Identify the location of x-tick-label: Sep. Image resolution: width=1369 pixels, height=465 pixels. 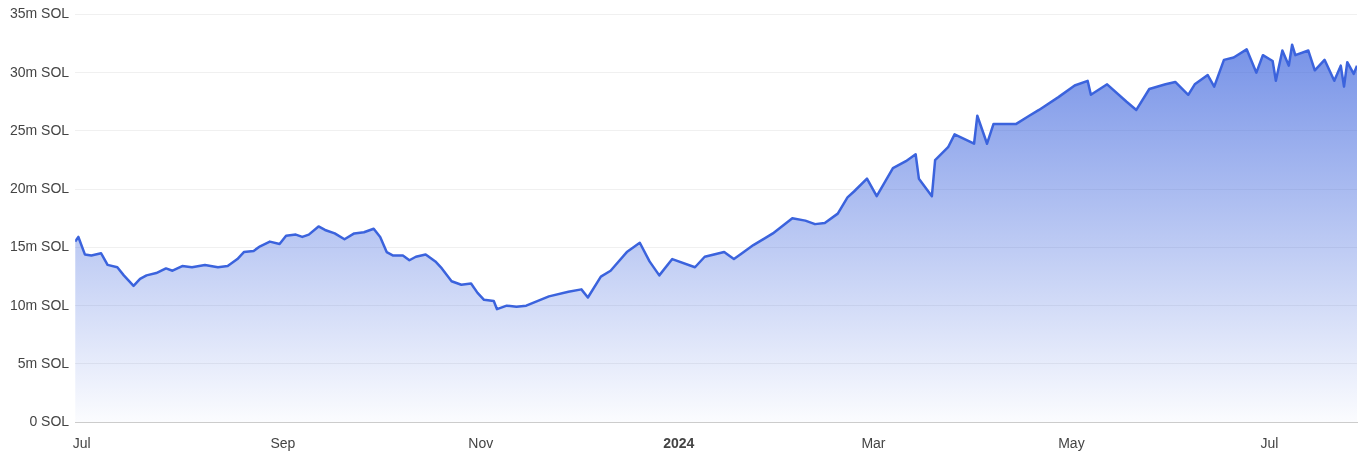
(283, 443).